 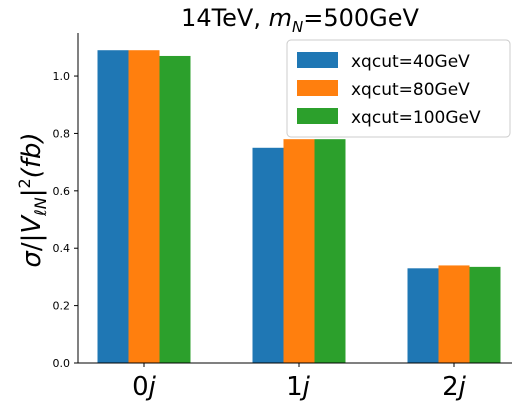 I want to click on legend-frame, so click(x=398, y=88).